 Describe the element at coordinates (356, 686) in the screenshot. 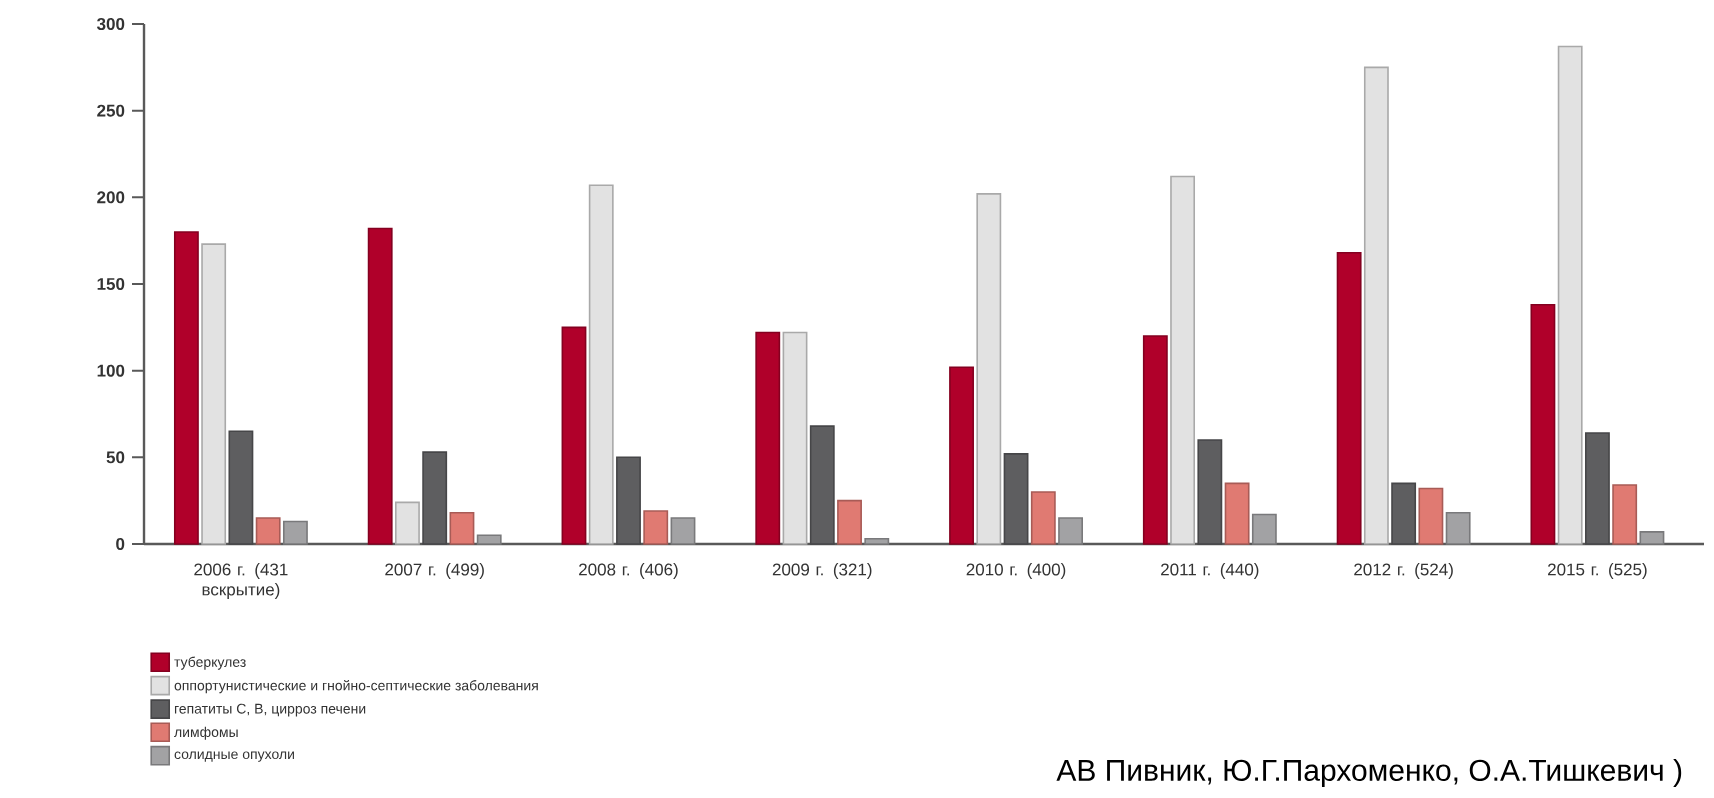

I see `legend-label: оппортунистические и гнойно-септические заболевания` at that location.